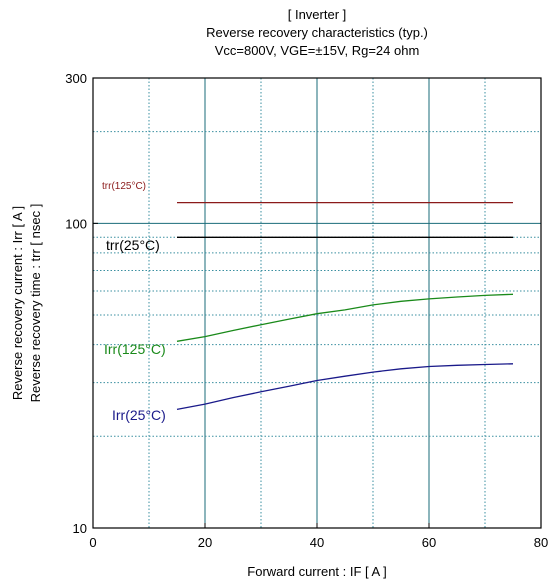 The image size is (554, 583). What do you see at coordinates (541, 542) in the screenshot?
I see `x-tick-label: 80` at bounding box center [541, 542].